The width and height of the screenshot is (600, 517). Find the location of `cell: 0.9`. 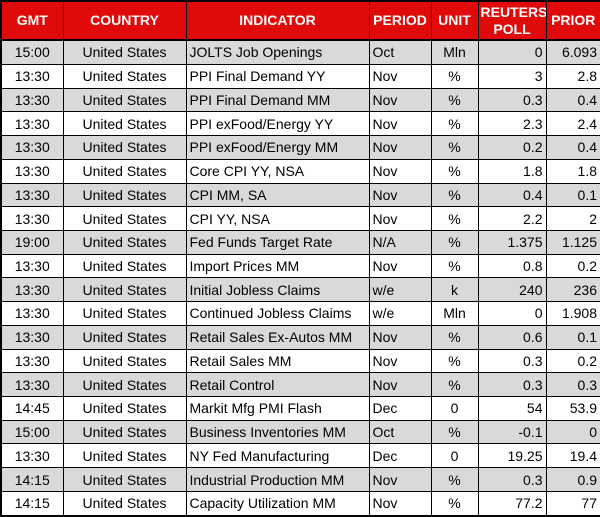

cell: 0.9 is located at coordinates (572, 479).